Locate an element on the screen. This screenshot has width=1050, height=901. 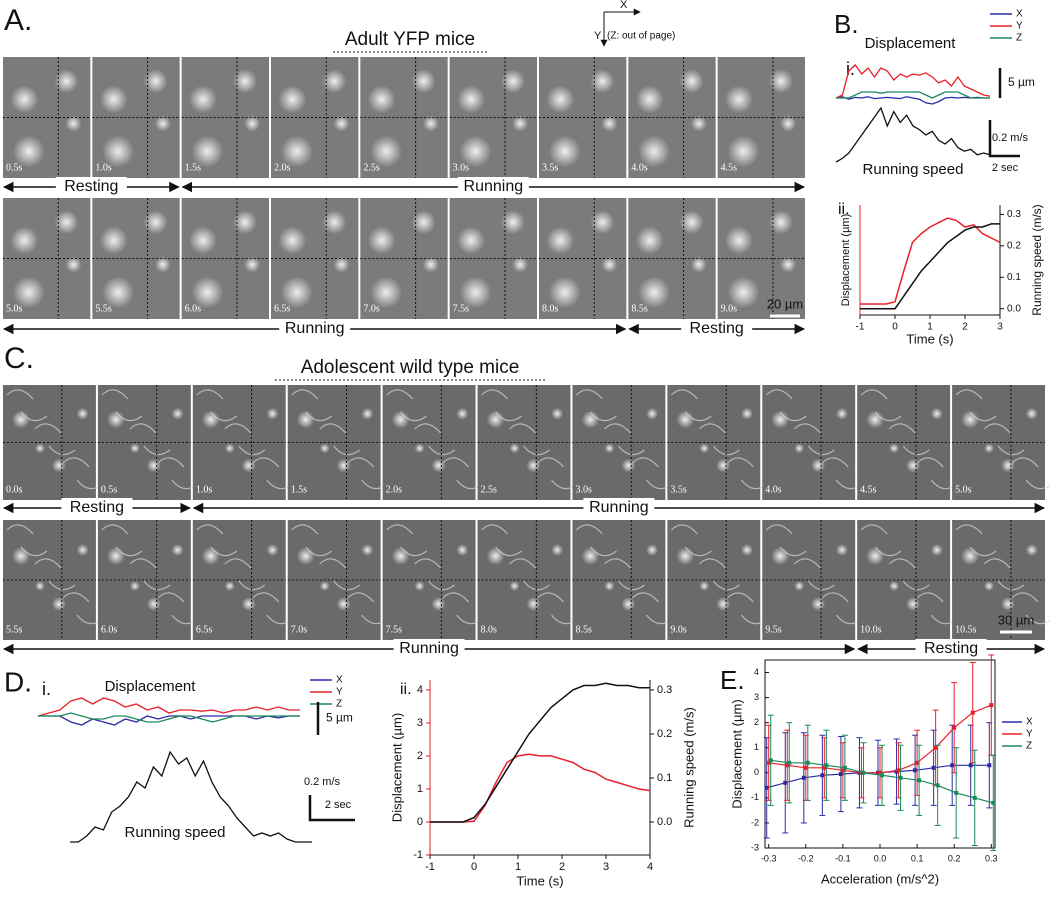
scale-bar-label: 5 µm is located at coordinates (1021, 82).